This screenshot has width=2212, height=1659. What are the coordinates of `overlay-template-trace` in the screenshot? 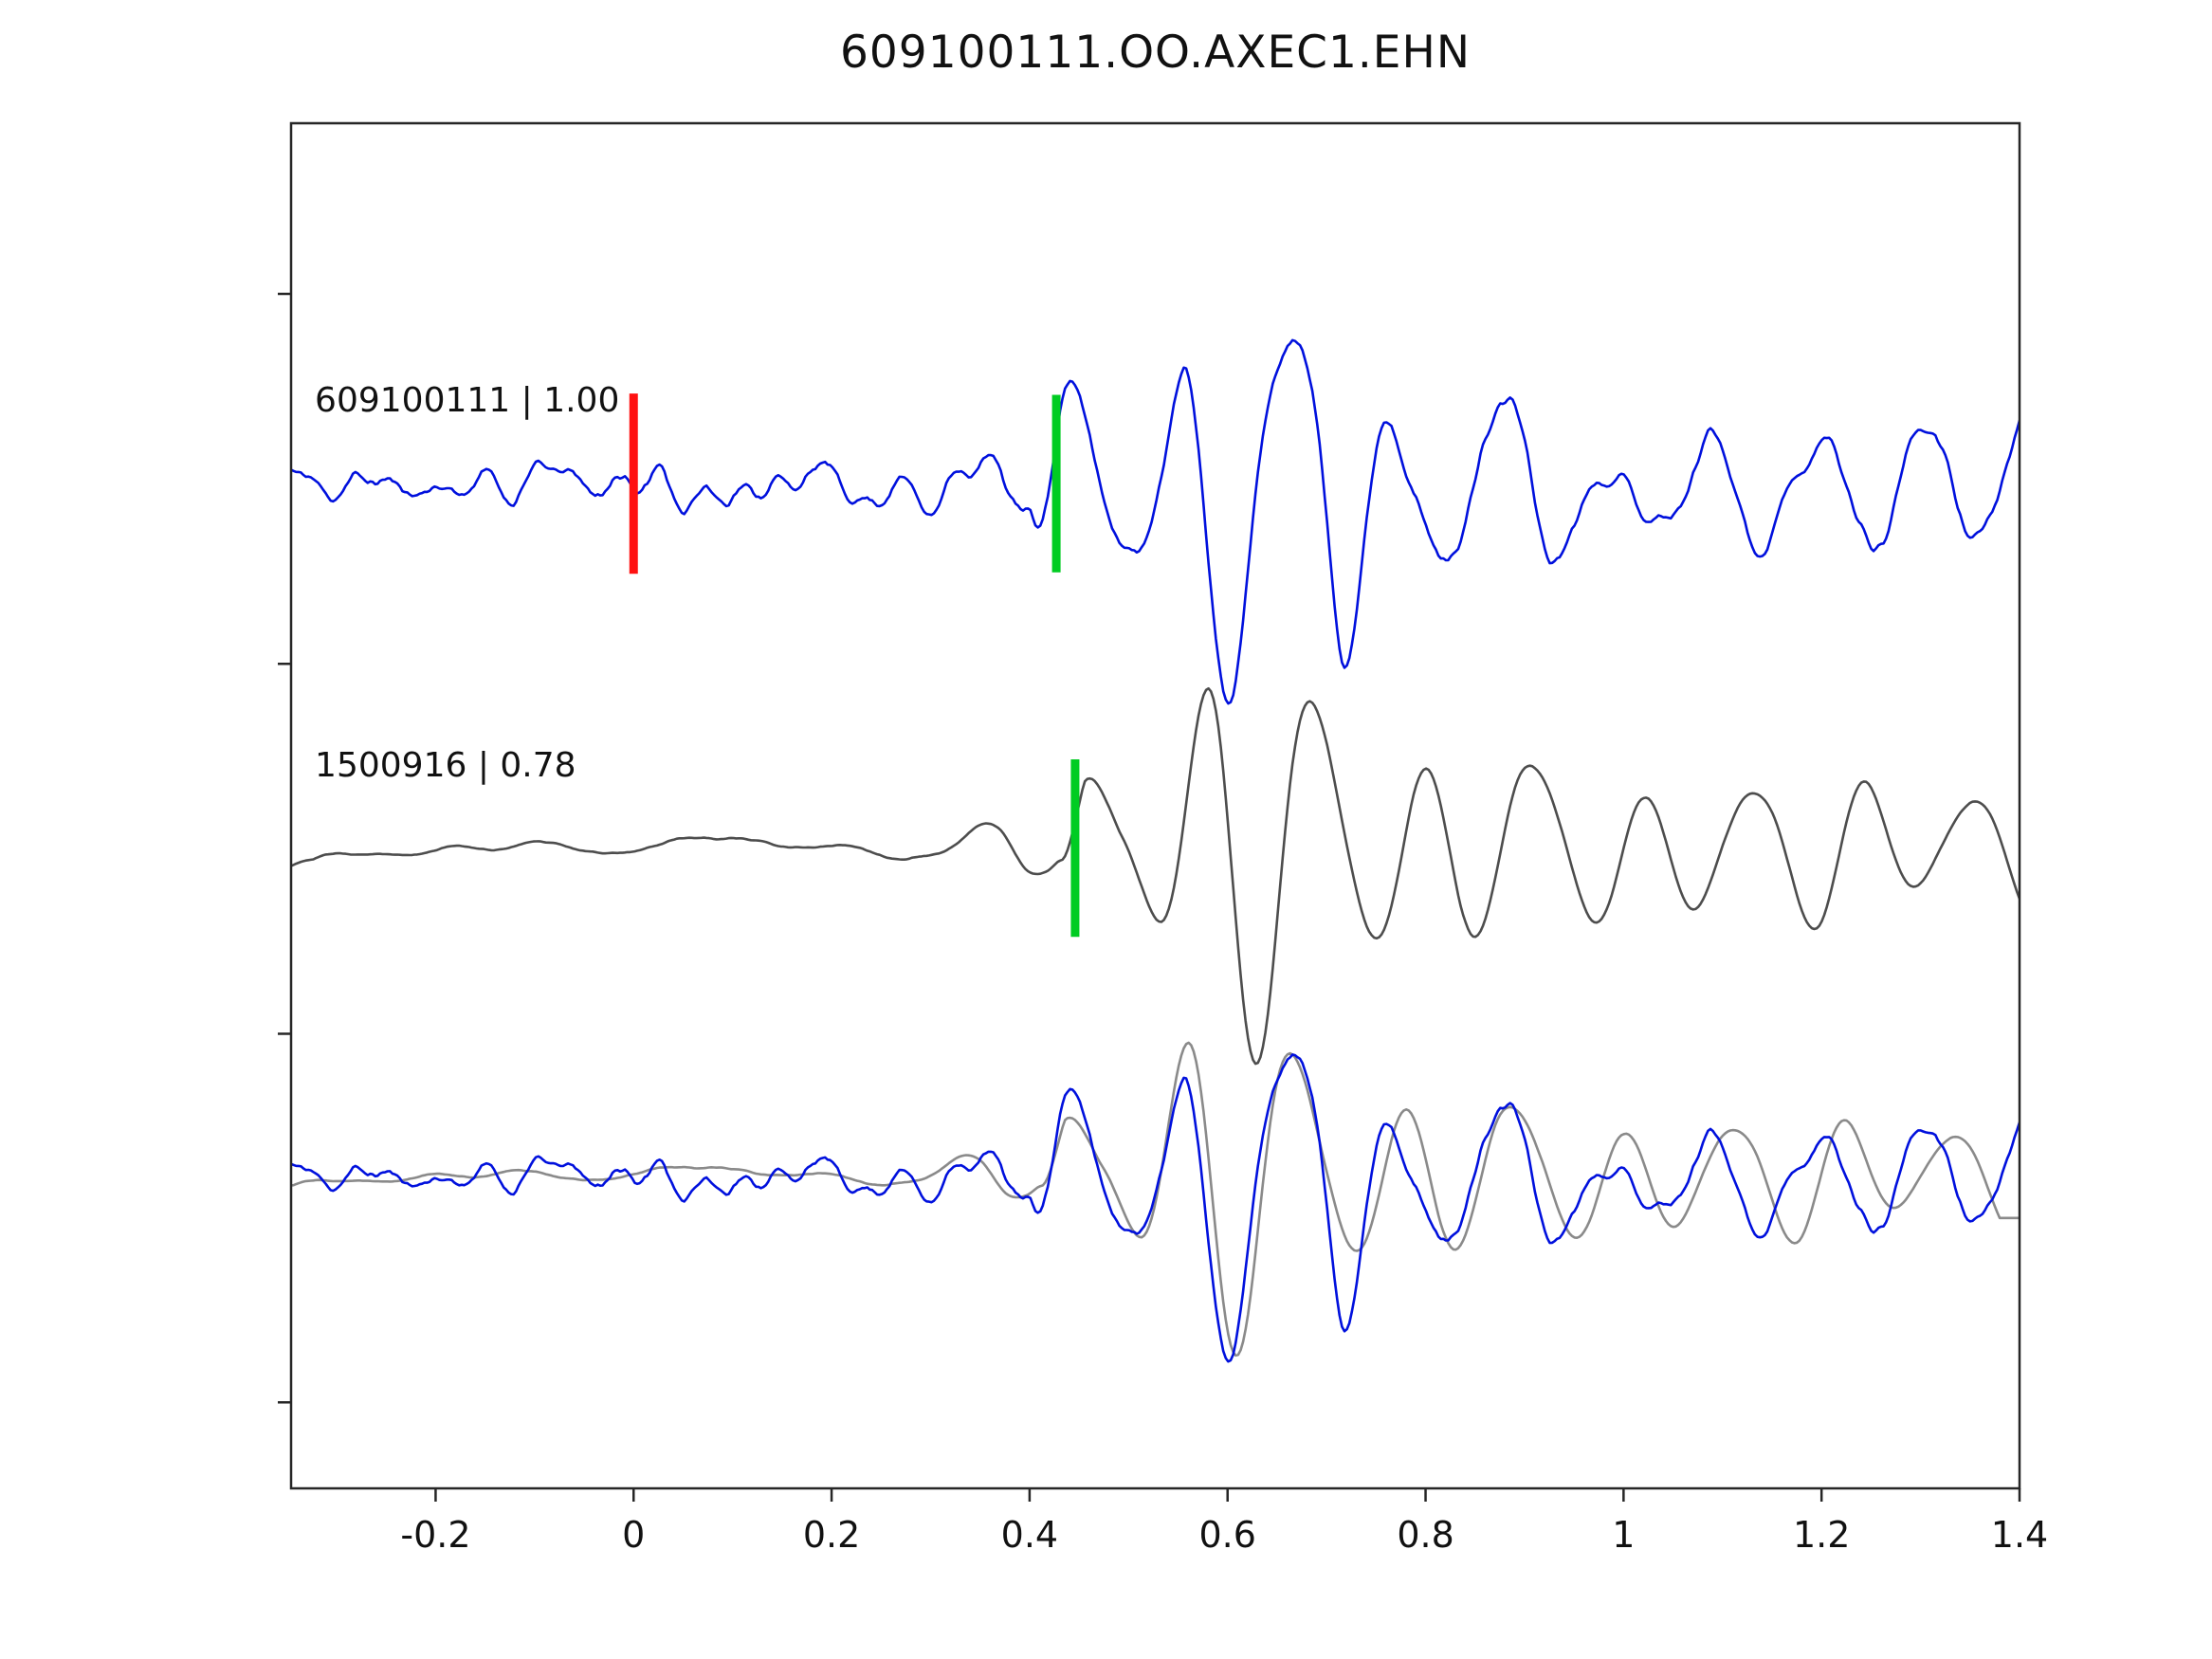 It's located at (1155, 1208).